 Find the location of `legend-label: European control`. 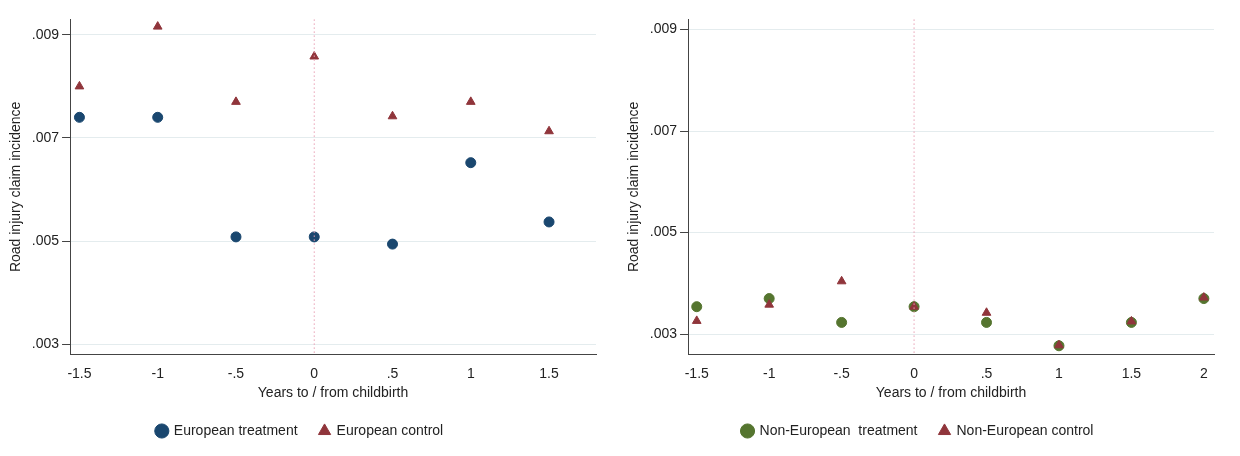

legend-label: European control is located at coordinates (390, 429).